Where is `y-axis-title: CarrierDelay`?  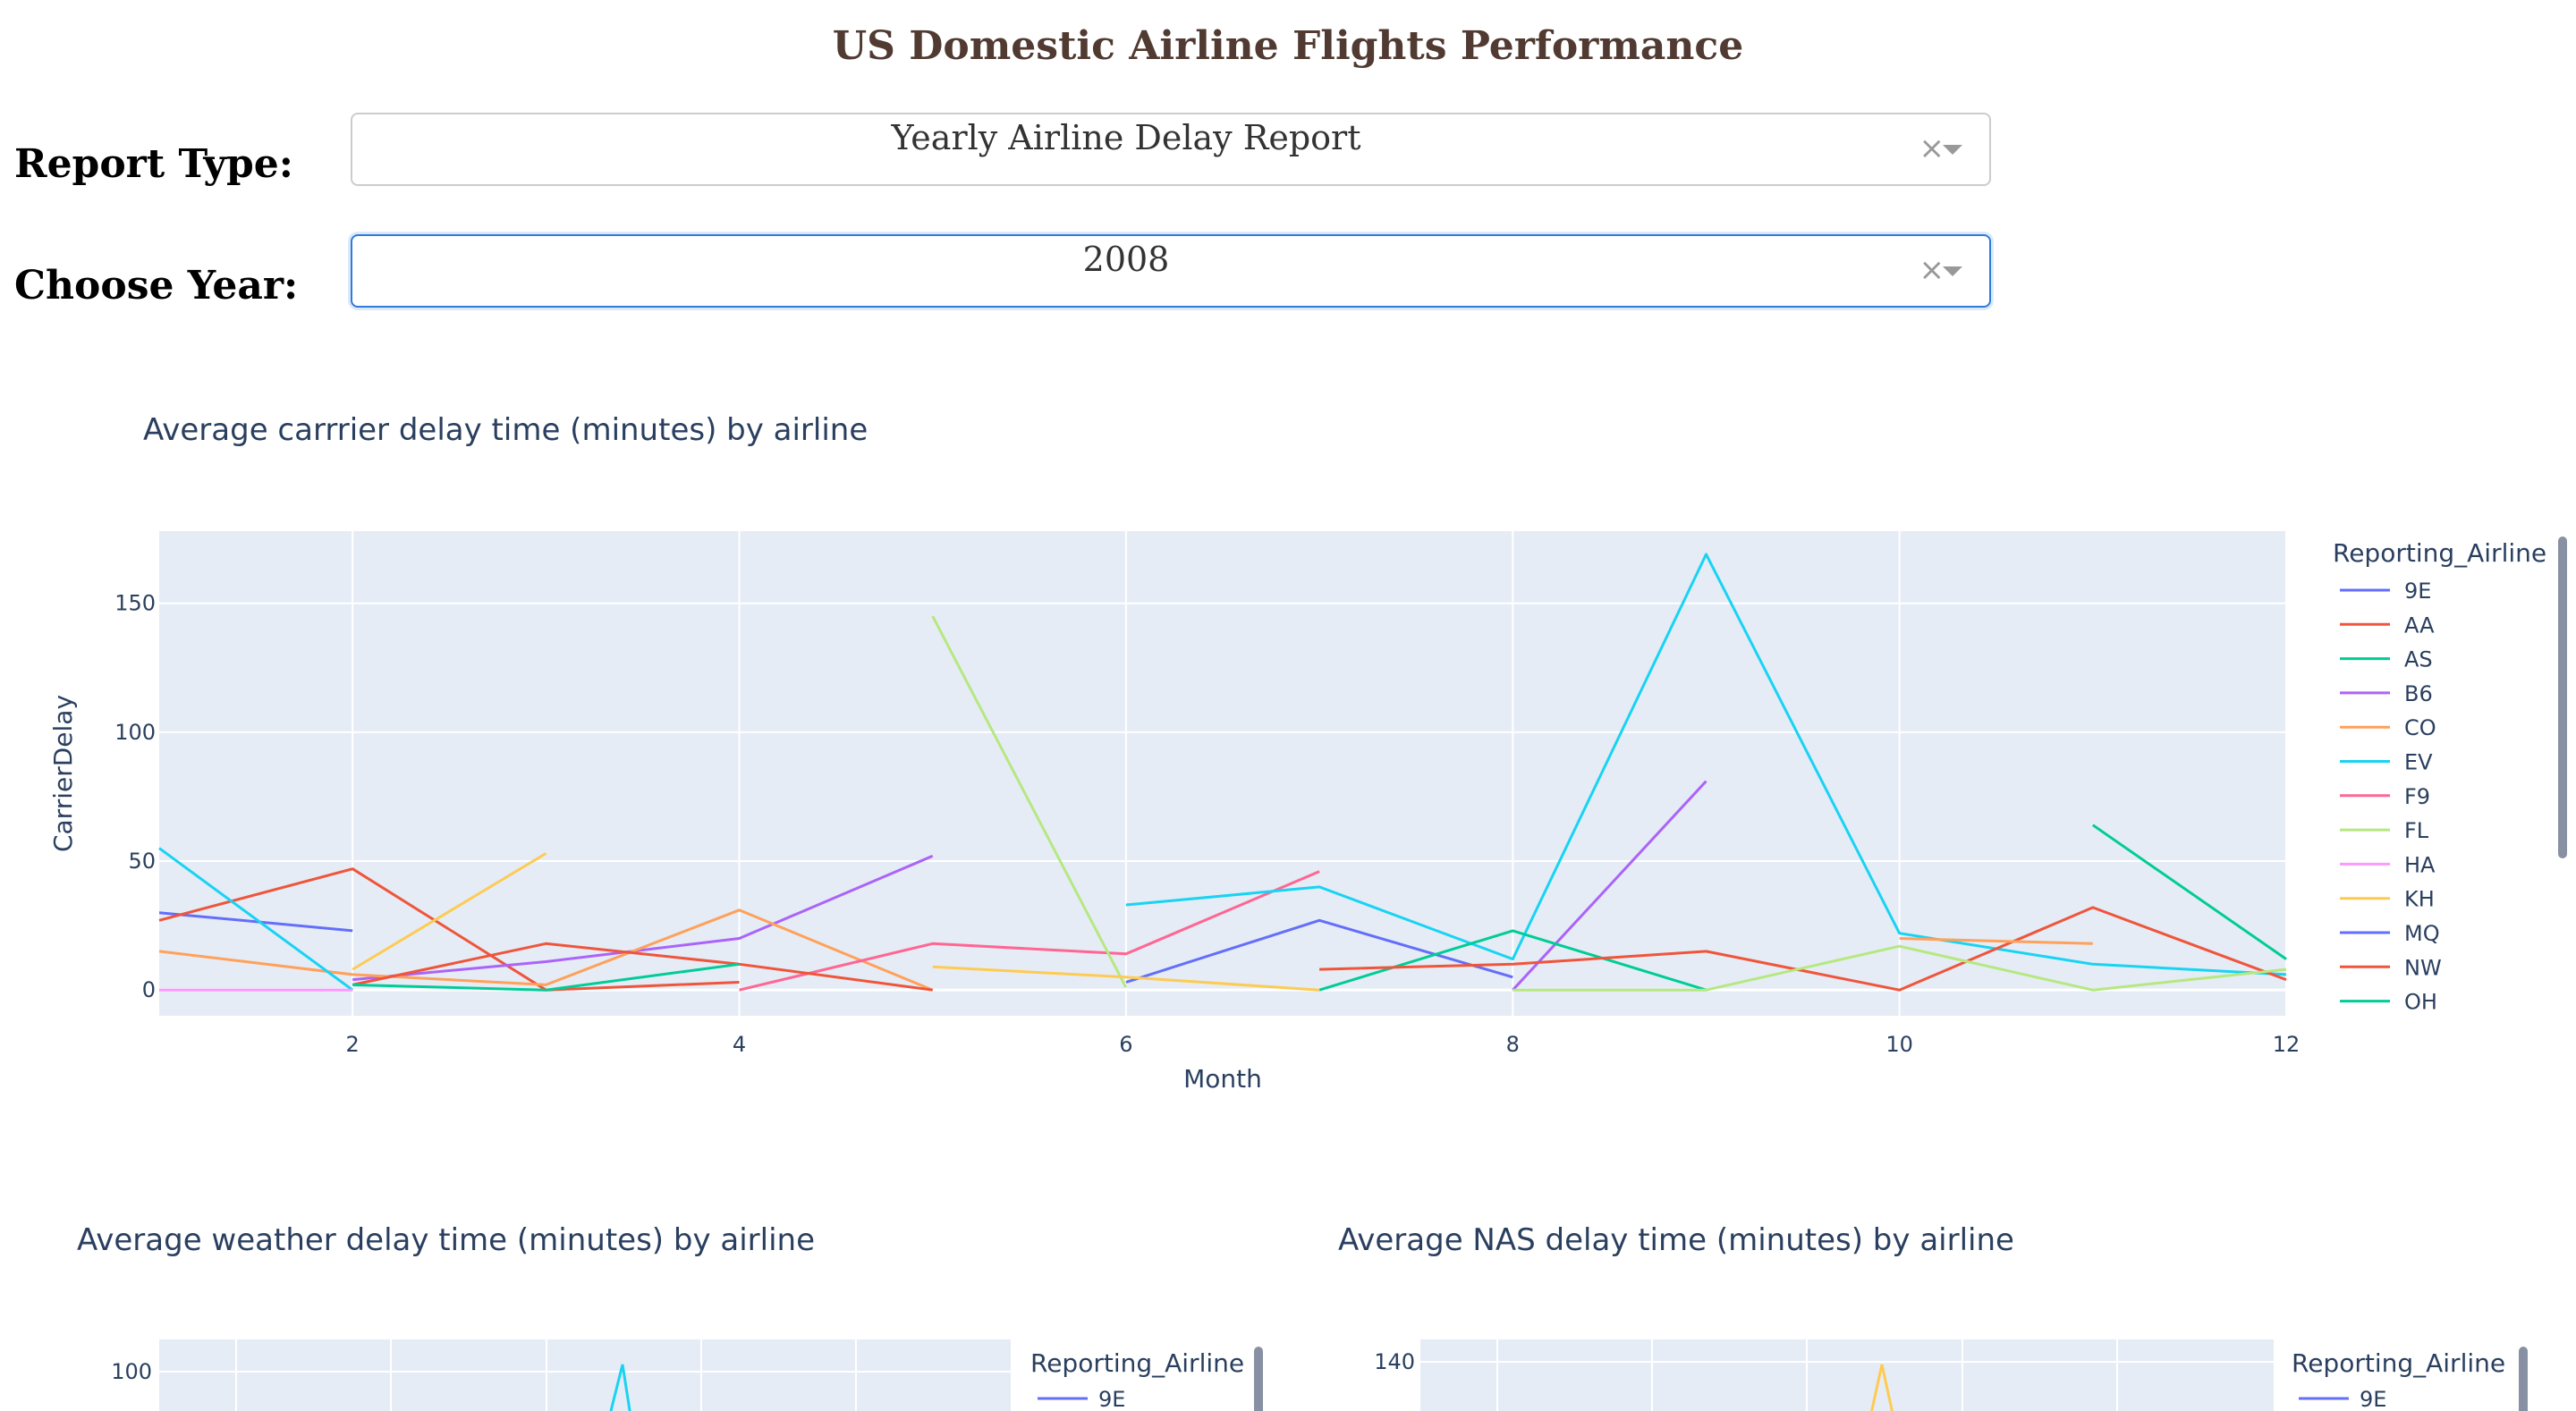
y-axis-title: CarrierDelay is located at coordinates (63, 773).